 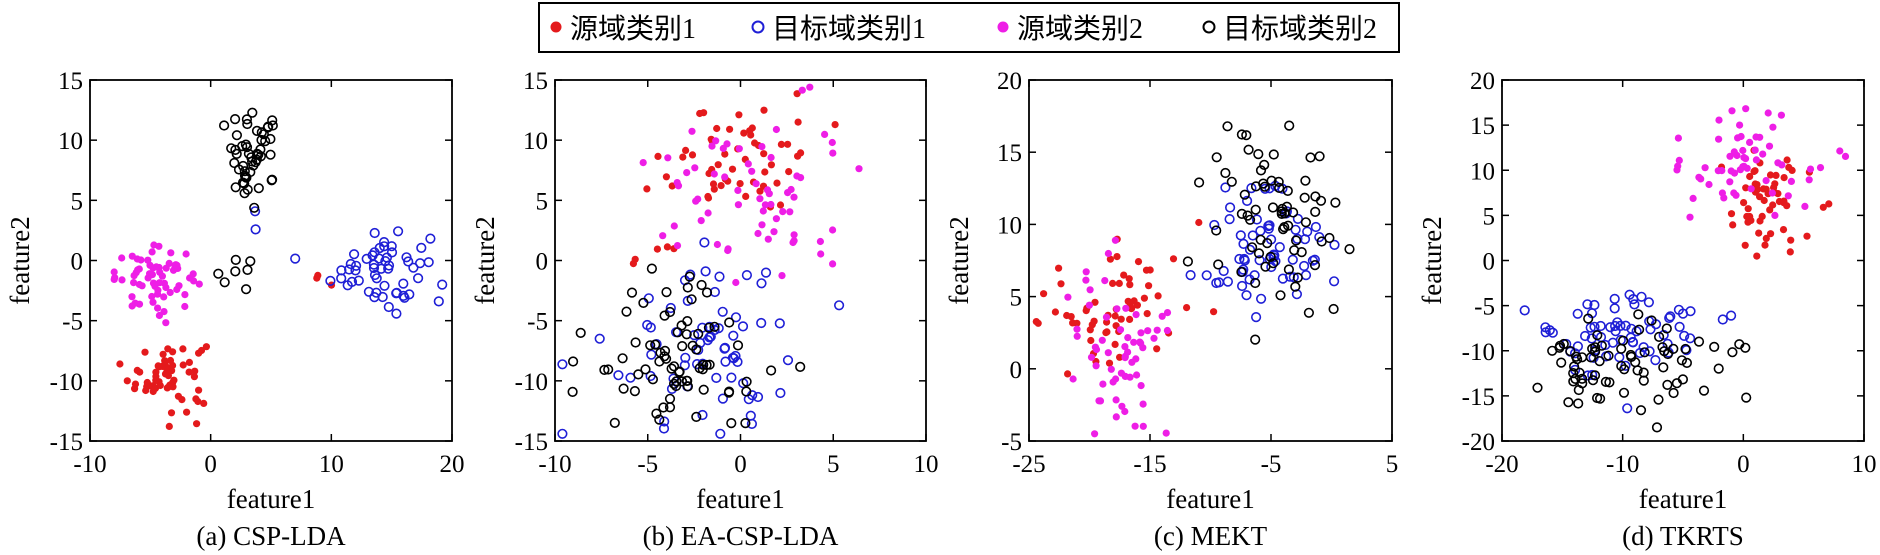 I want to click on y-tick-label: -5, so click(x=1011, y=442).